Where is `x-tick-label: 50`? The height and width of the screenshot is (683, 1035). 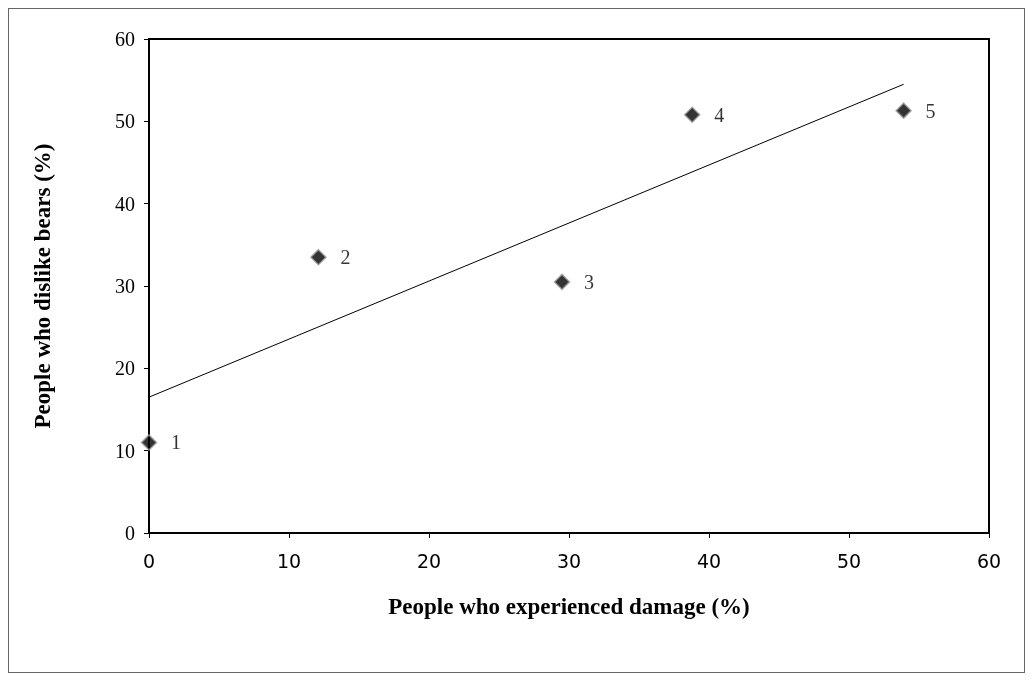 x-tick-label: 50 is located at coordinates (849, 560).